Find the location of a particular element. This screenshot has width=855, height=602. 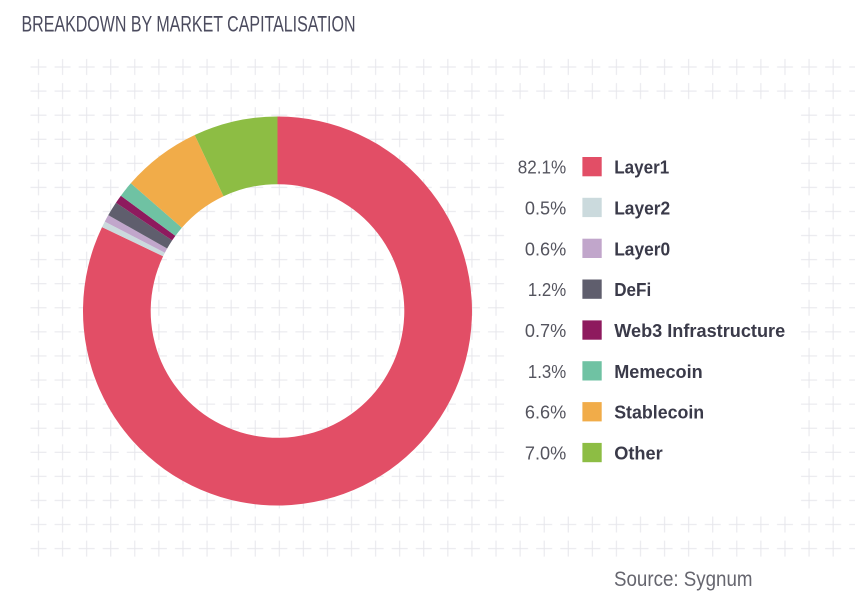

svg-text: Web3 Infrastructure is located at coordinates (699, 330).